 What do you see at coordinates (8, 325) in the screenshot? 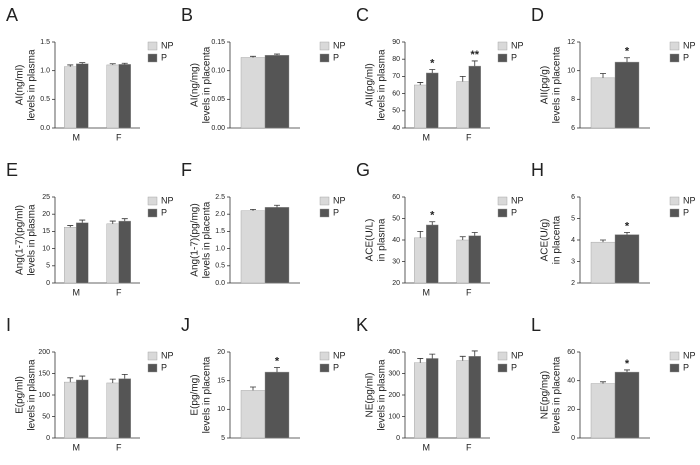
I see `panel-letter: I` at bounding box center [8, 325].